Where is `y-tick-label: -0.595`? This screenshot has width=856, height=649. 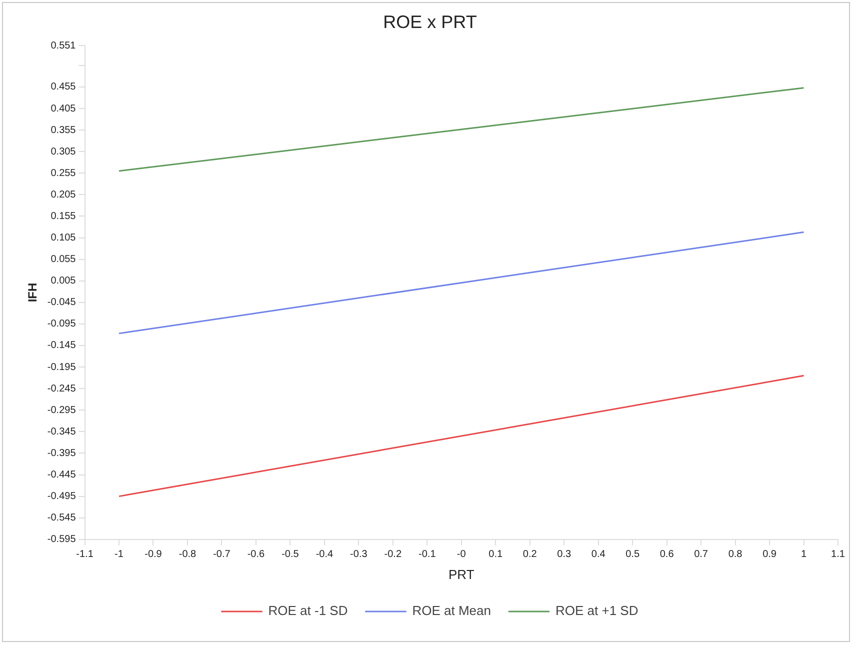 y-tick-label: -0.595 is located at coordinates (61, 540).